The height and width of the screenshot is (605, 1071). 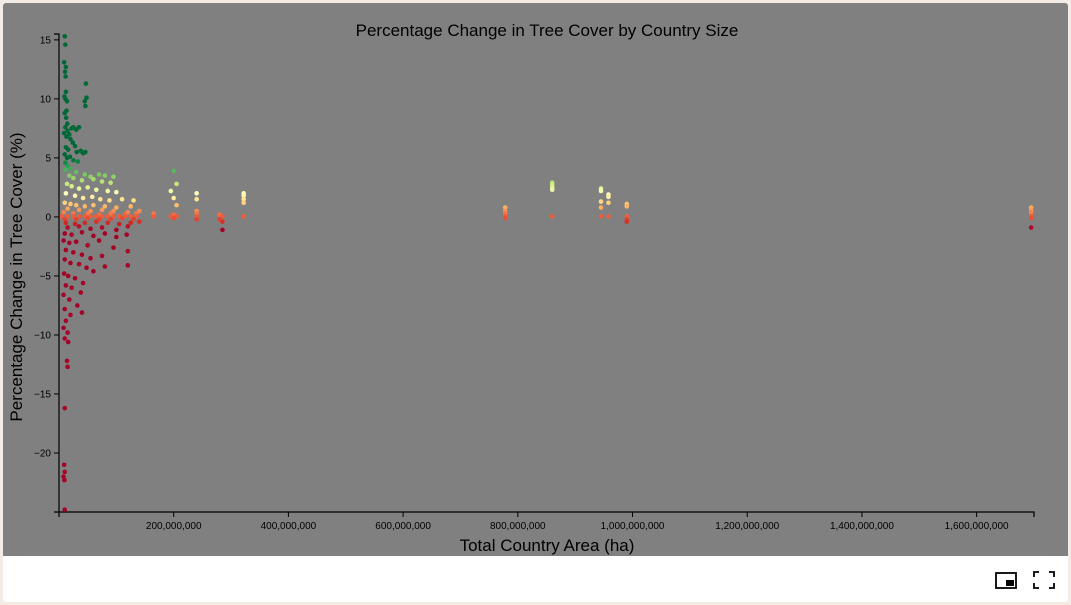 I want to click on y-axis-line, so click(x=57, y=273).